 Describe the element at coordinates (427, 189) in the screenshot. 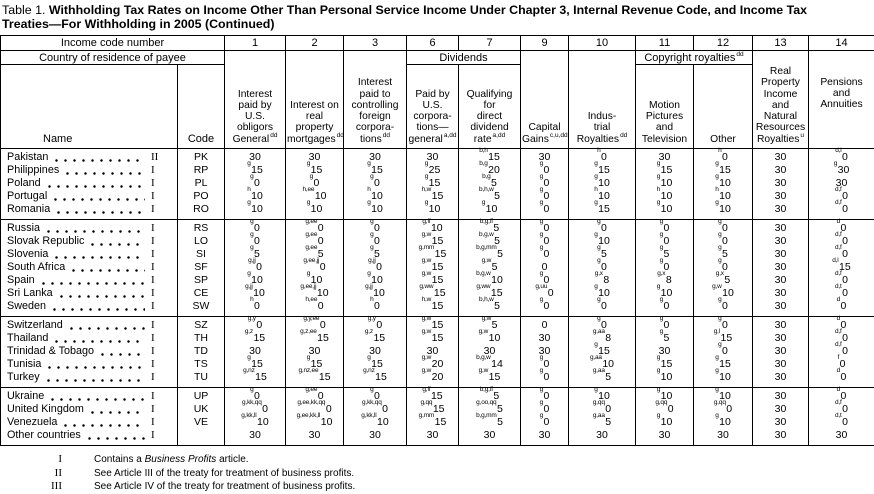

I see `footnote-superscript: h,w` at that location.